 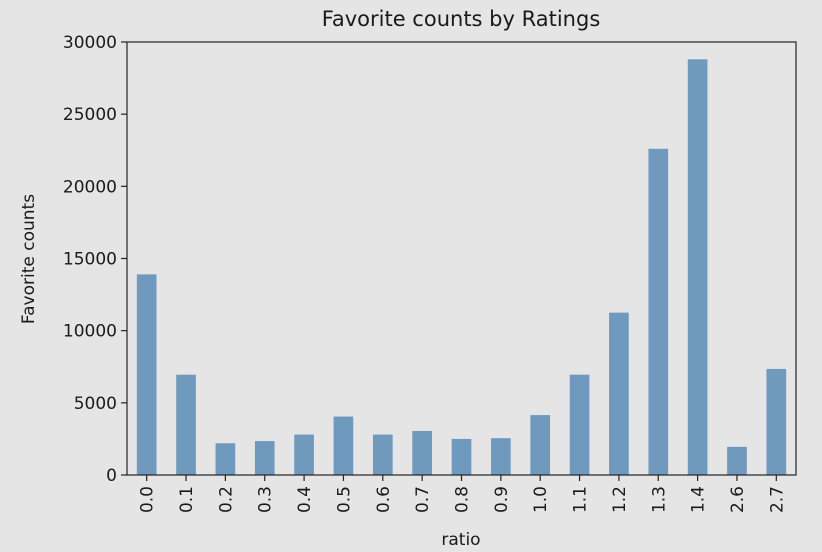 I want to click on bar-2.7, so click(x=776, y=421).